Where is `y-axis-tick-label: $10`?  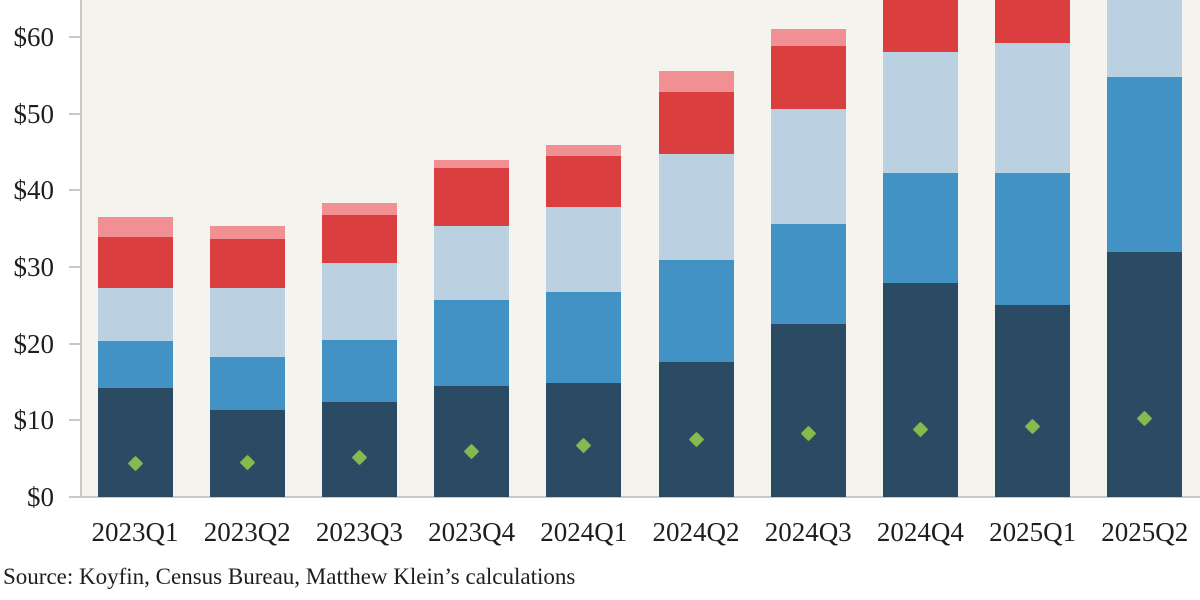
y-axis-tick-label: $10 is located at coordinates (34, 420).